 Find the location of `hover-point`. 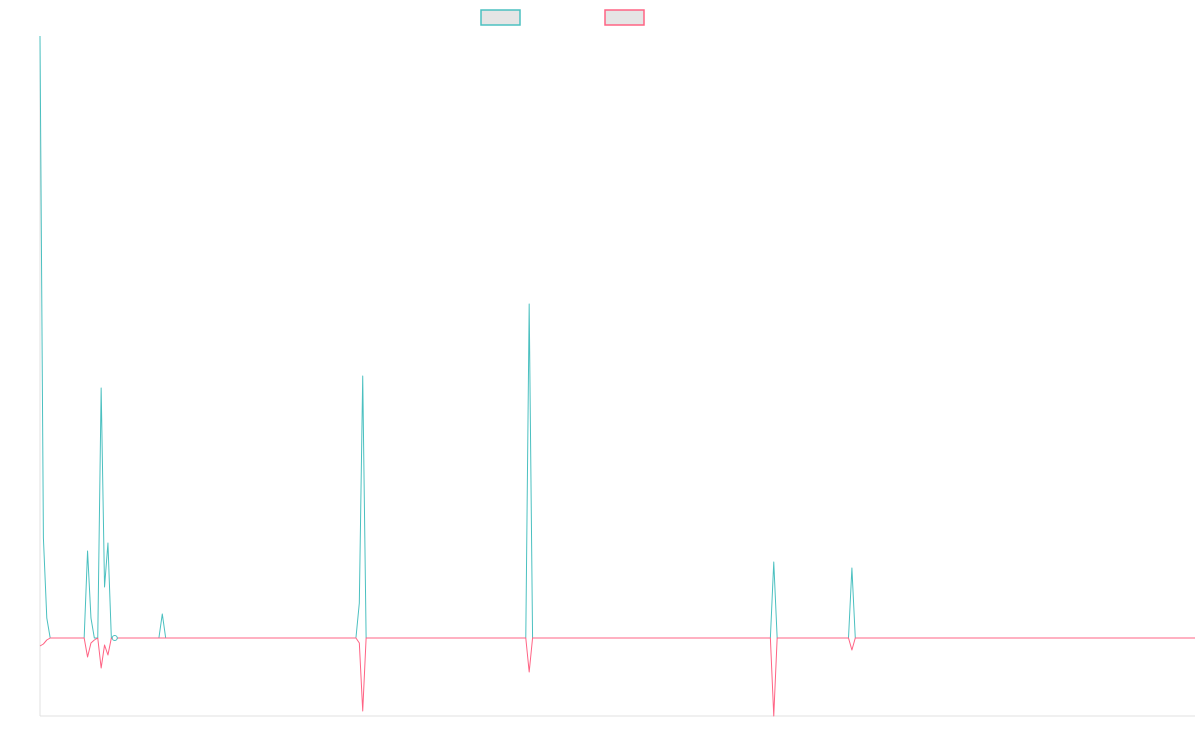

hover-point is located at coordinates (114, 638).